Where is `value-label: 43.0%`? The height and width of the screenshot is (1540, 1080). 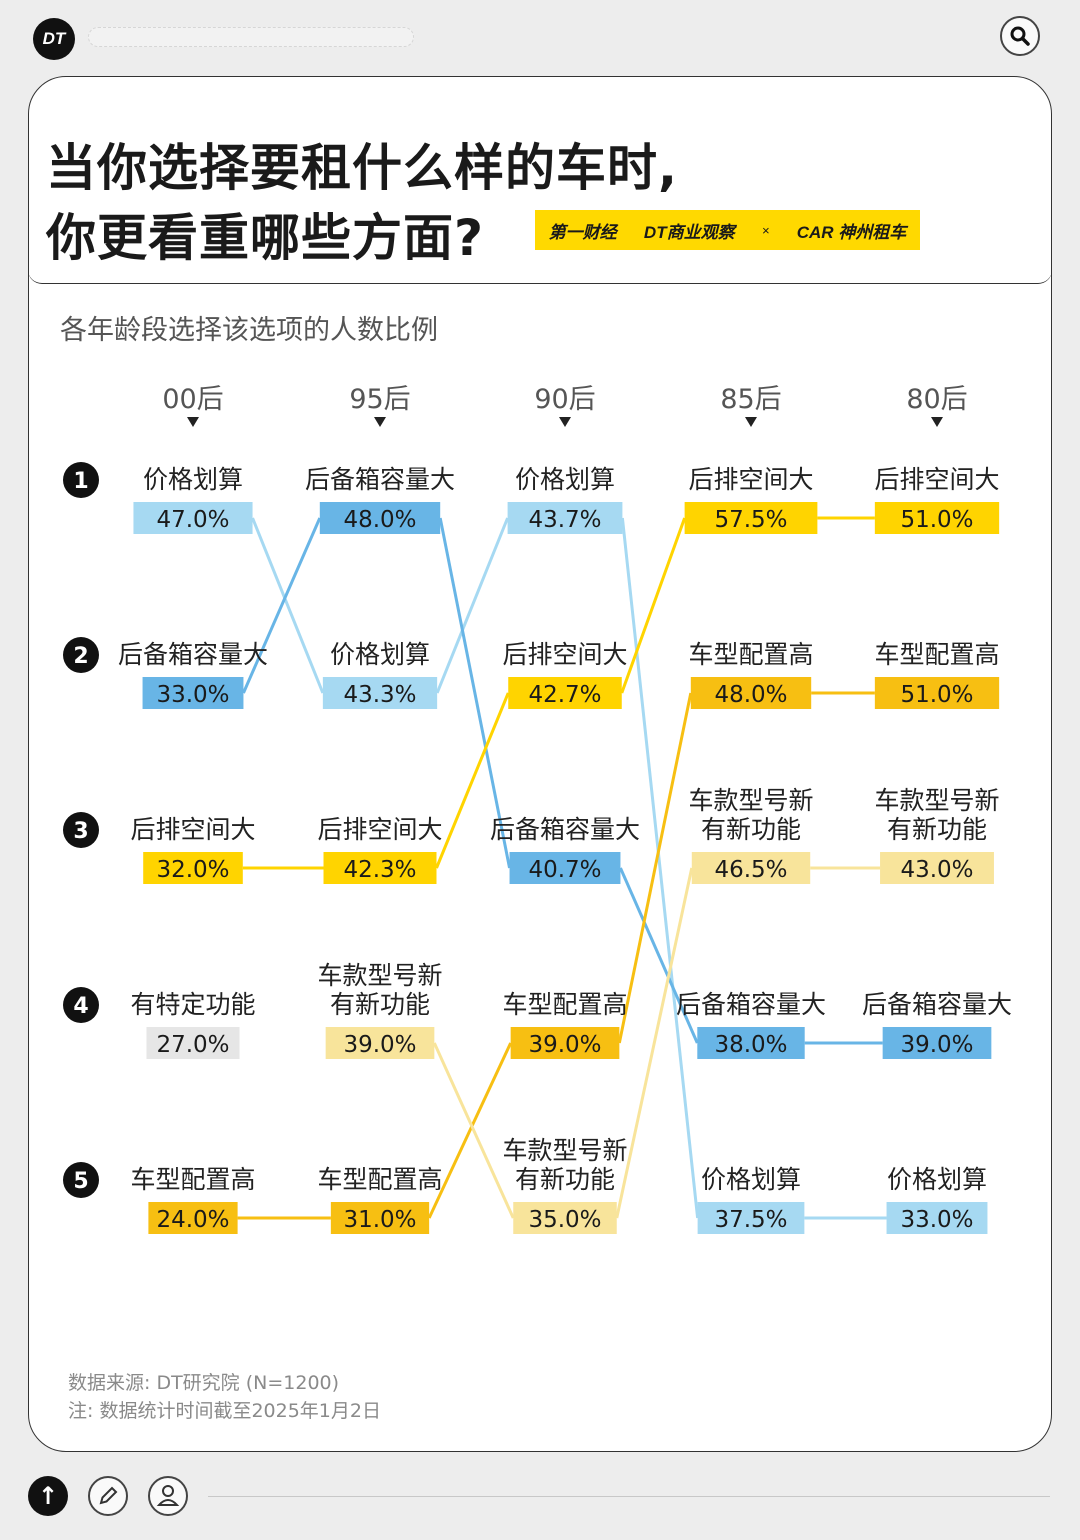 value-label: 43.0% is located at coordinates (936, 870).